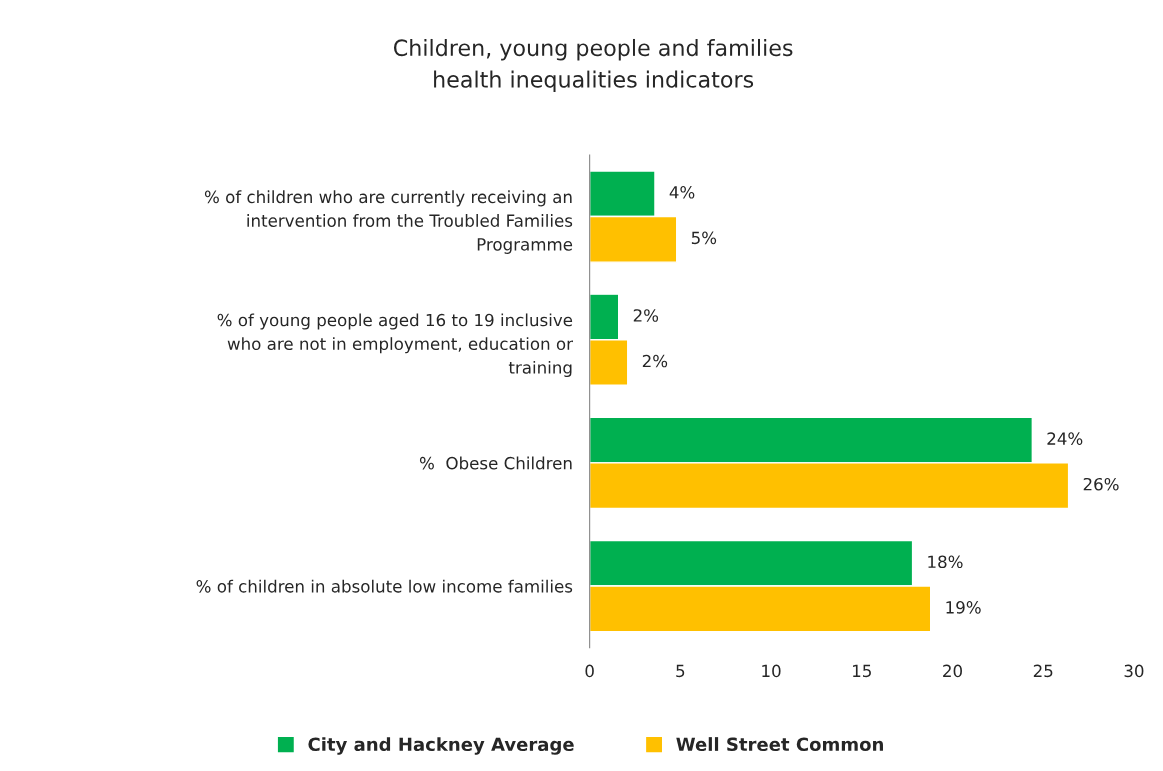 This screenshot has width=1163, height=771. What do you see at coordinates (589, 671) in the screenshot?
I see `x-tick-label: 0` at bounding box center [589, 671].